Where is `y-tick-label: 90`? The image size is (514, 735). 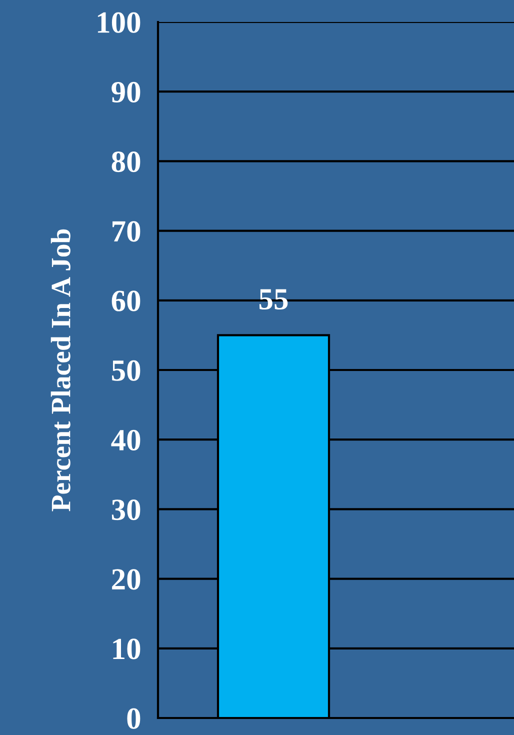
y-tick-label: 90 is located at coordinates (126, 92).